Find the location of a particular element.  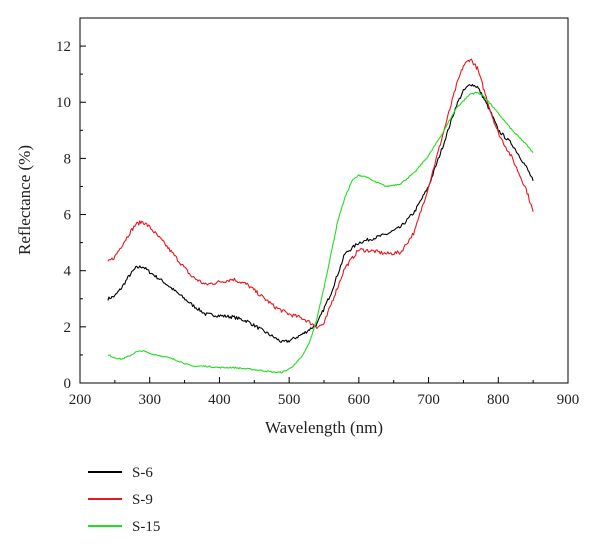

legend-label-s-9: S-9 is located at coordinates (142, 500).